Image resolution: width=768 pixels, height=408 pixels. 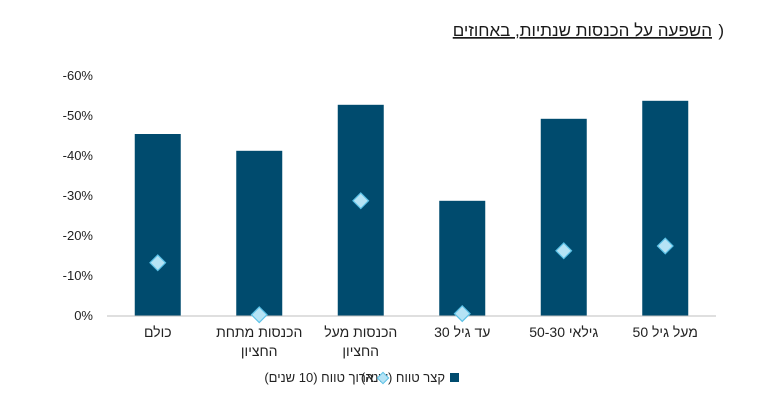 I want to click on category-label: גילאי 50-30, so click(x=563, y=332).